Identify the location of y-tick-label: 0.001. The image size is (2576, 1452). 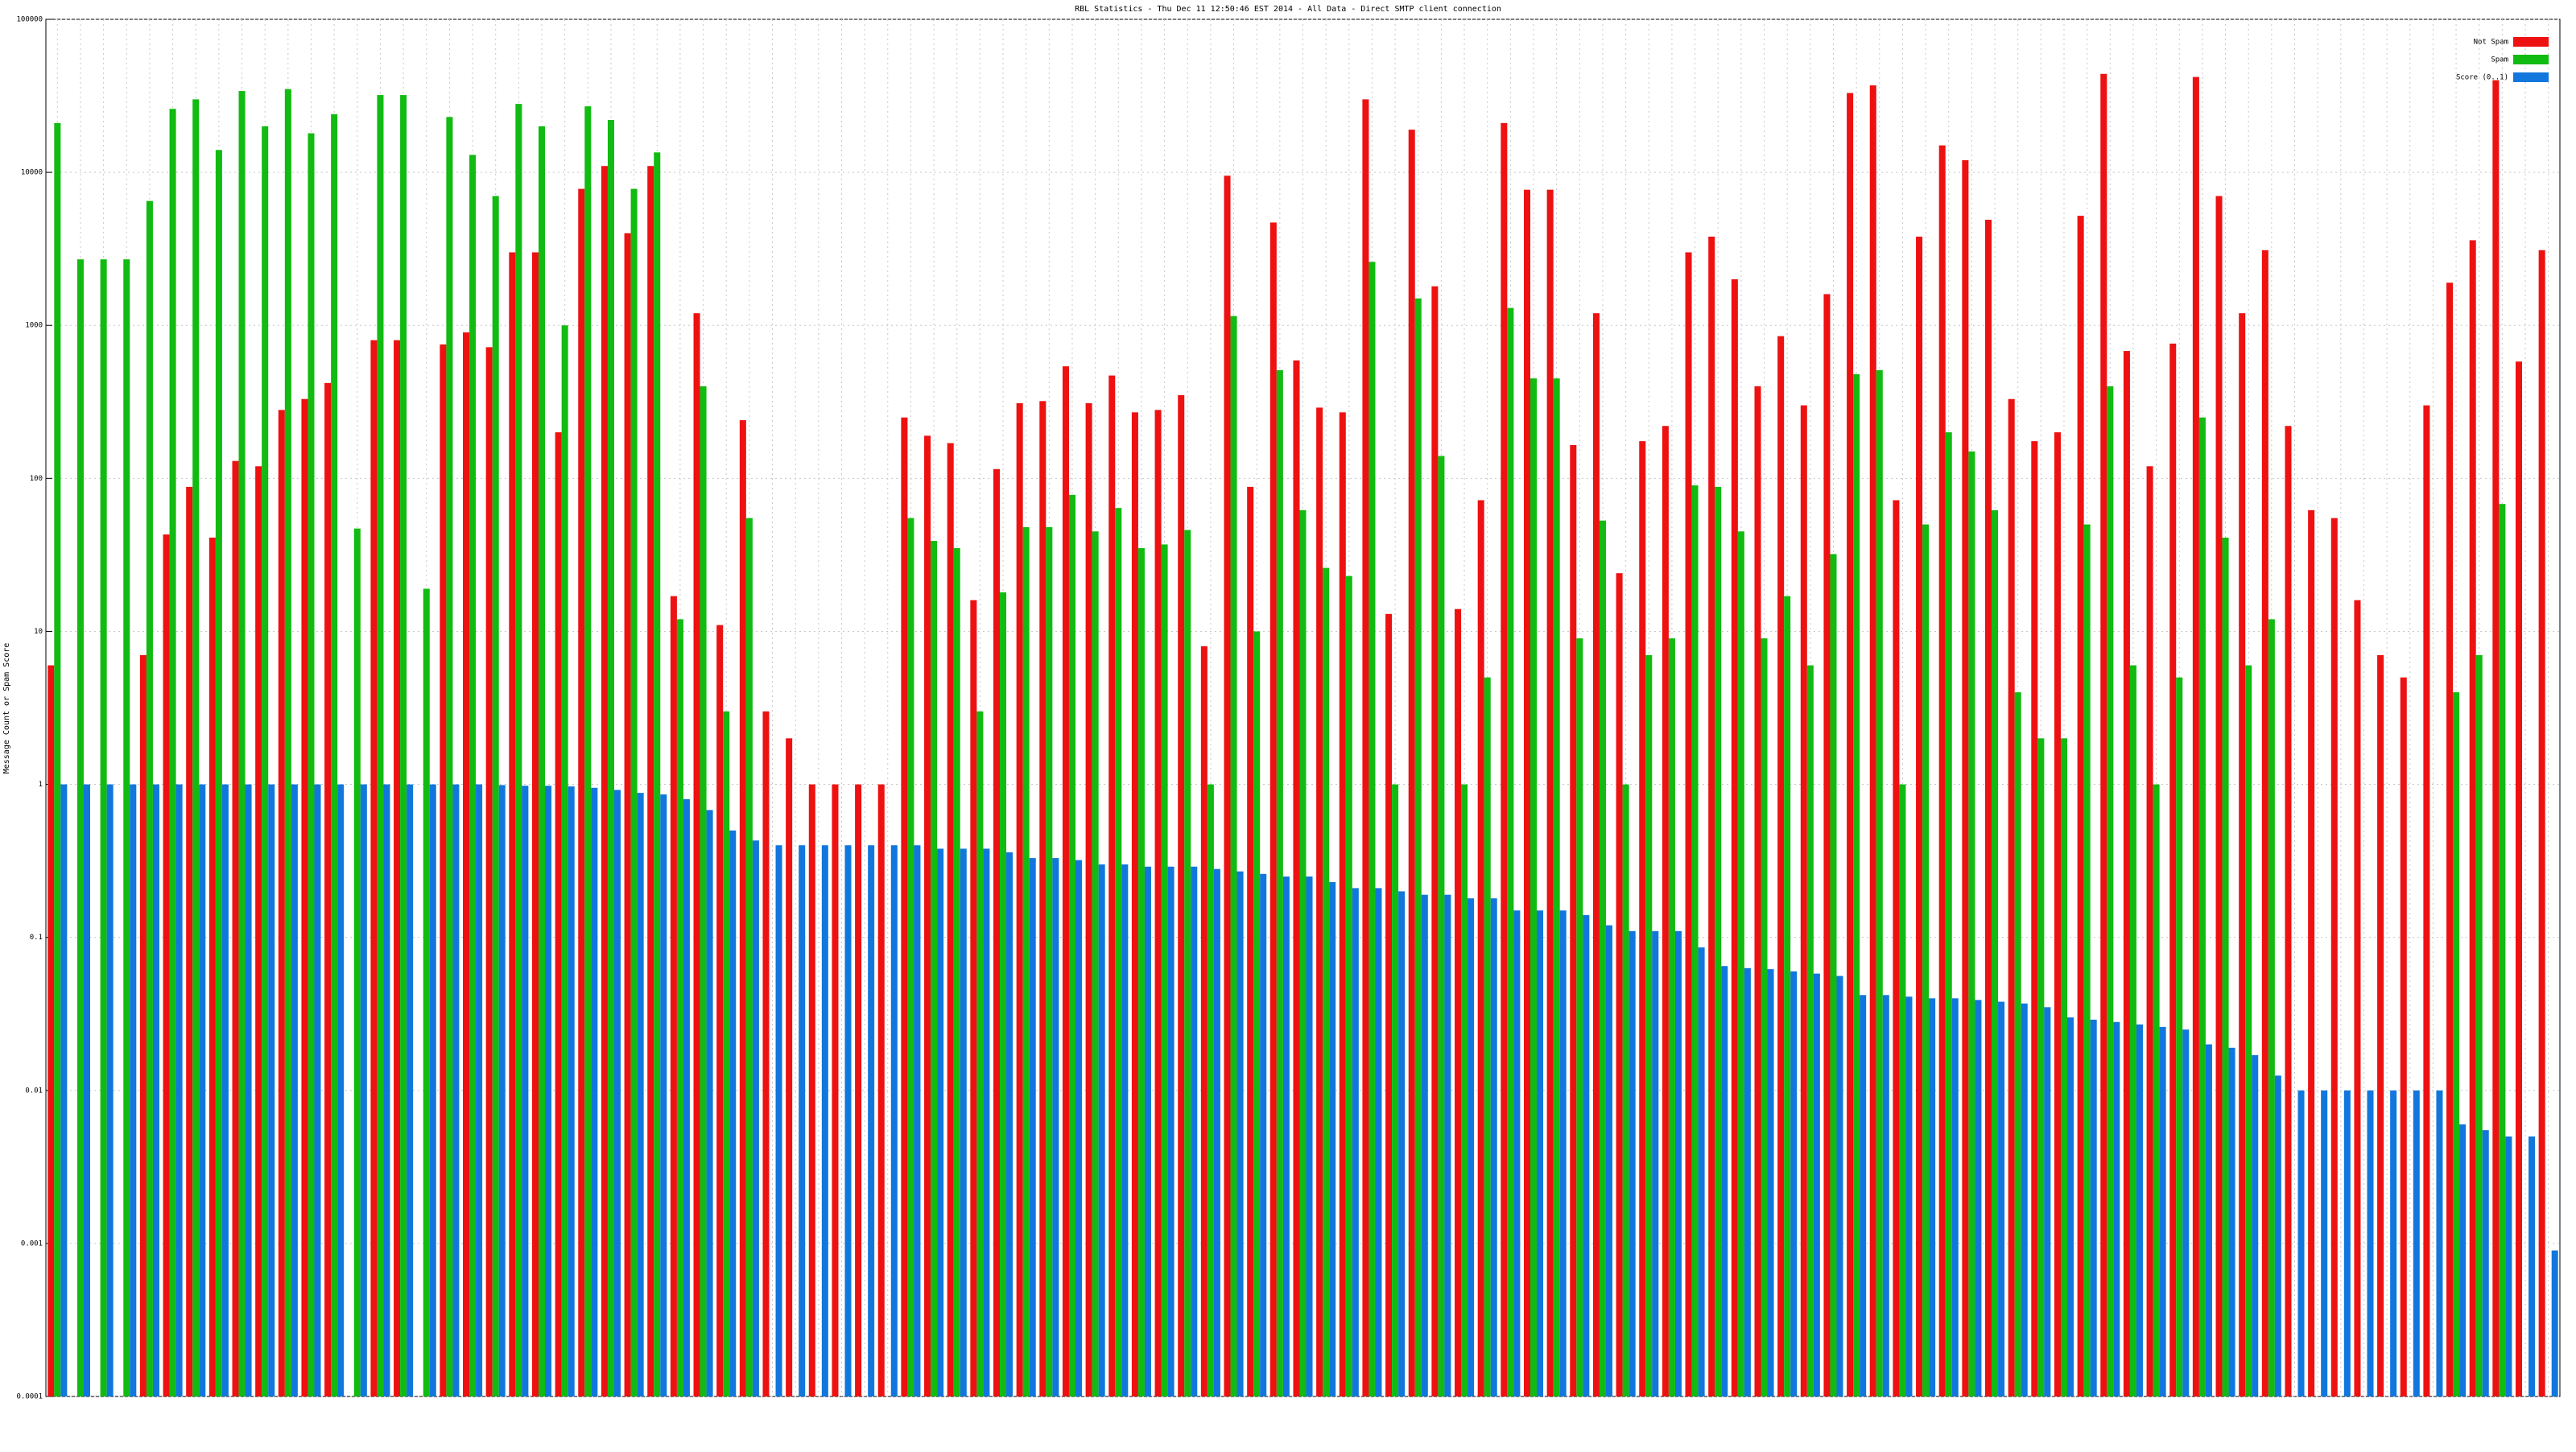
(32, 1244).